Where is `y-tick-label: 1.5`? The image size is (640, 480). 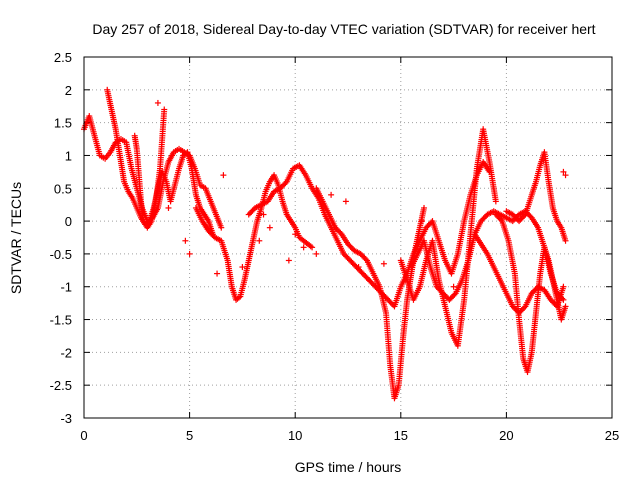 y-tick-label: 1.5 is located at coordinates (63, 123).